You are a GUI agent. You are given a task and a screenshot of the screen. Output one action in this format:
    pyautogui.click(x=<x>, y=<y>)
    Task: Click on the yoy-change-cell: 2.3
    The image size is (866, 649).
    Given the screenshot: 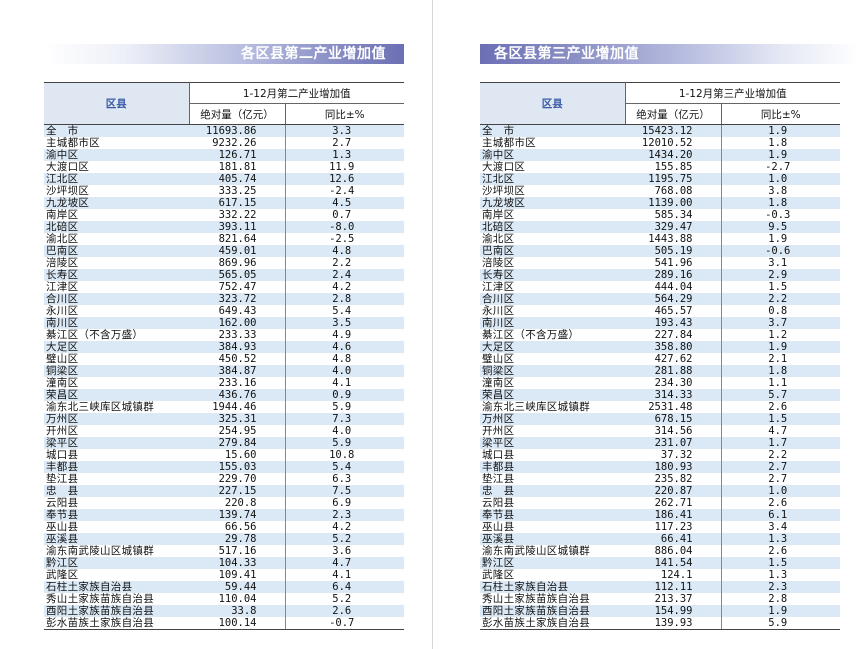 What is the action you would take?
    pyautogui.click(x=780, y=587)
    